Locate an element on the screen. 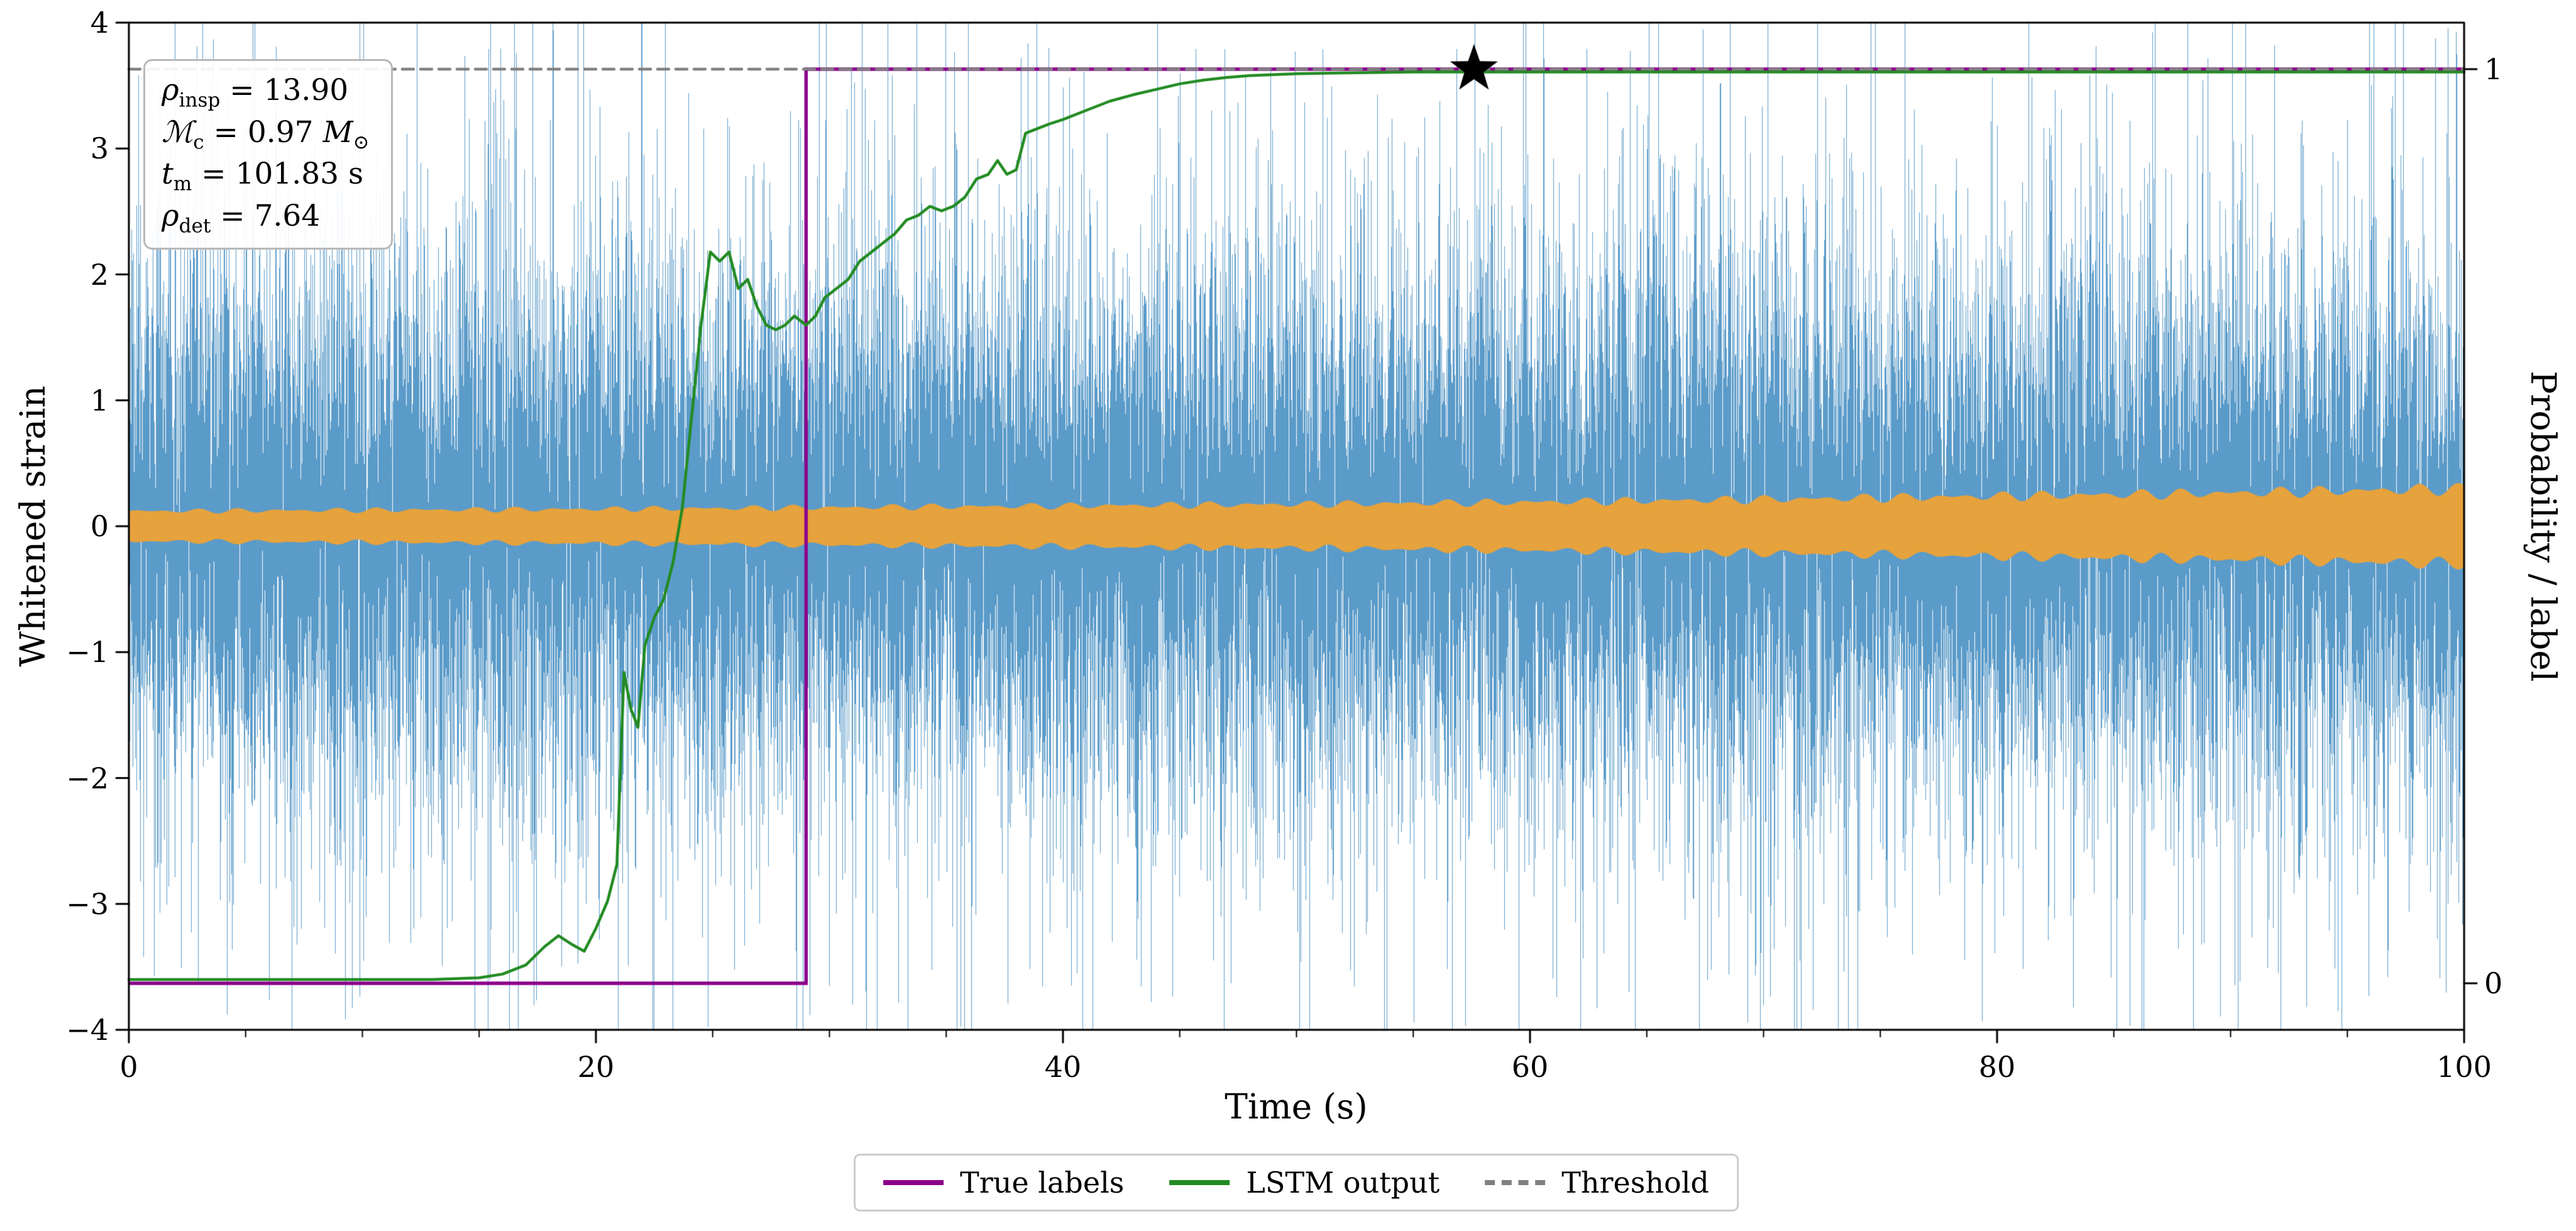 The image size is (2576, 1231). y-tick-label-left: −4 is located at coordinates (88, 1030).